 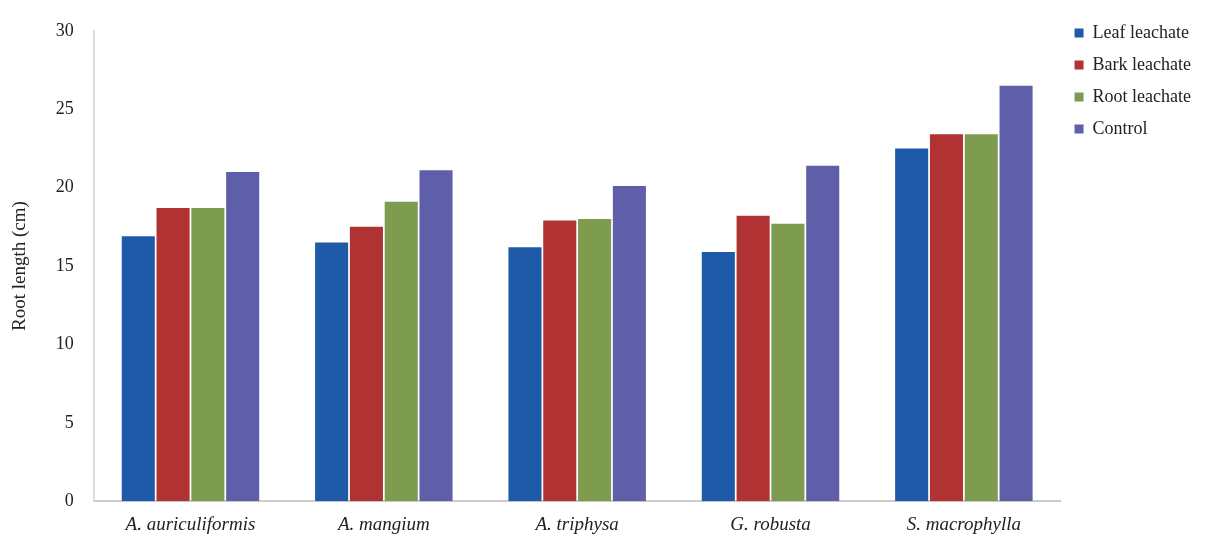 What do you see at coordinates (964, 523) in the screenshot?
I see `x-tick-label: S. macrophylla` at bounding box center [964, 523].